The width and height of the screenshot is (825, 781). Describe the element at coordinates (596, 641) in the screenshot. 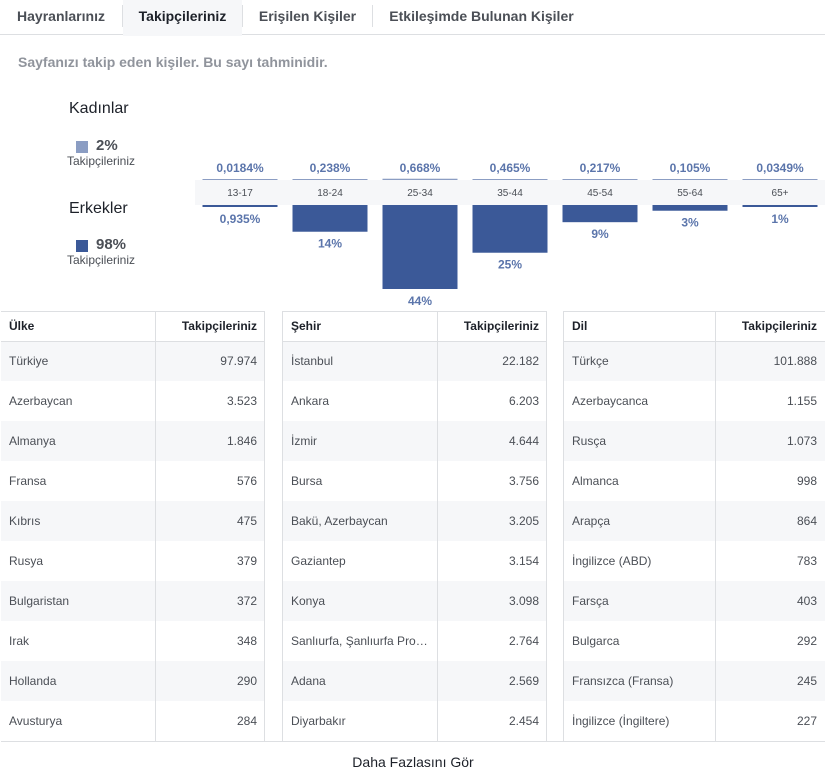

I see `language-name-cell: Bulgarca` at that location.